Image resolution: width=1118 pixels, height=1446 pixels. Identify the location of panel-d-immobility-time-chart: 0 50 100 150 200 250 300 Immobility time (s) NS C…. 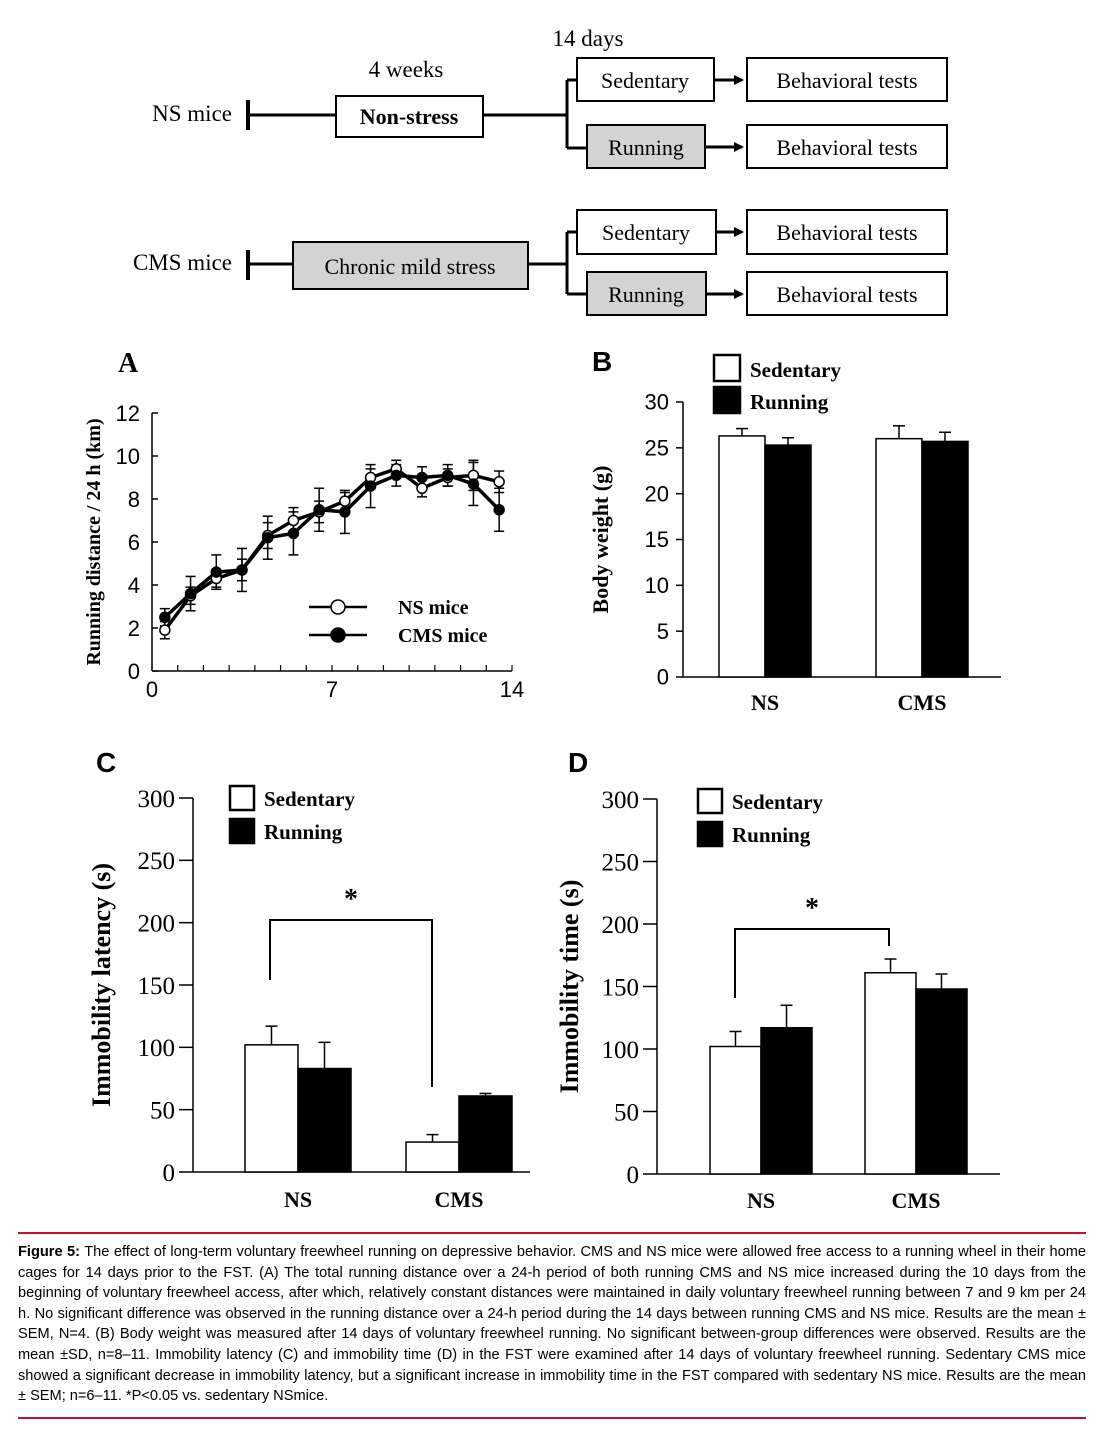
(777, 1000).